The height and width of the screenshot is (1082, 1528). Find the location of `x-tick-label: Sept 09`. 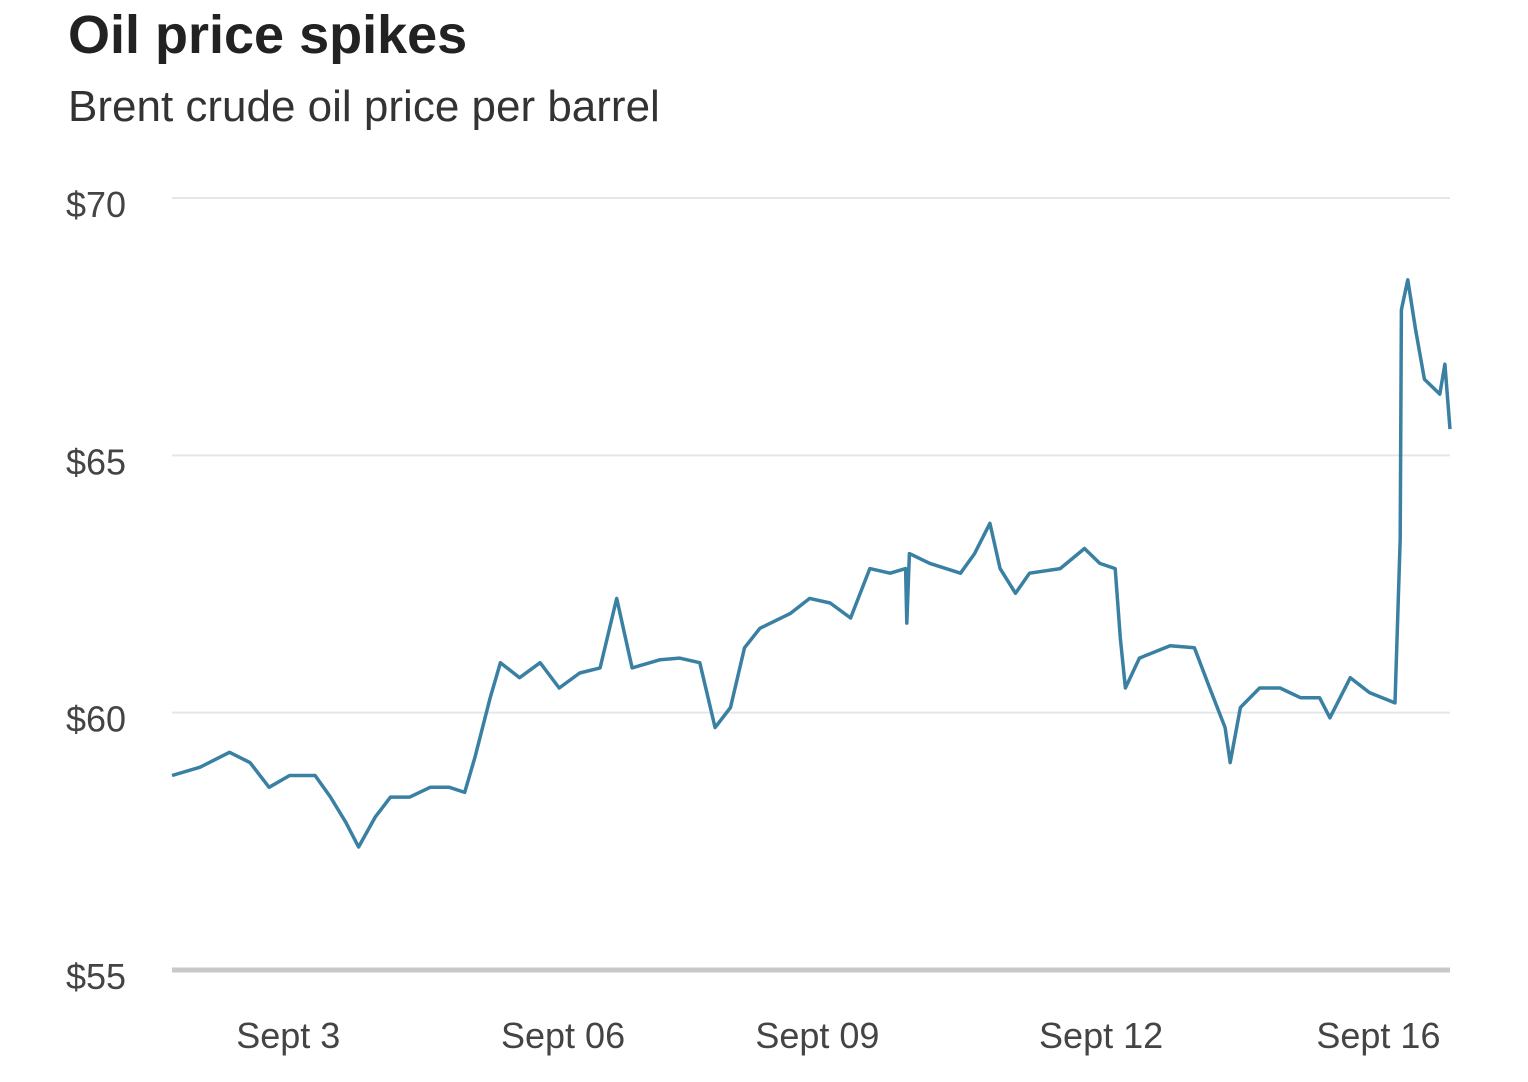

x-tick-label: Sept 09 is located at coordinates (817, 1035).